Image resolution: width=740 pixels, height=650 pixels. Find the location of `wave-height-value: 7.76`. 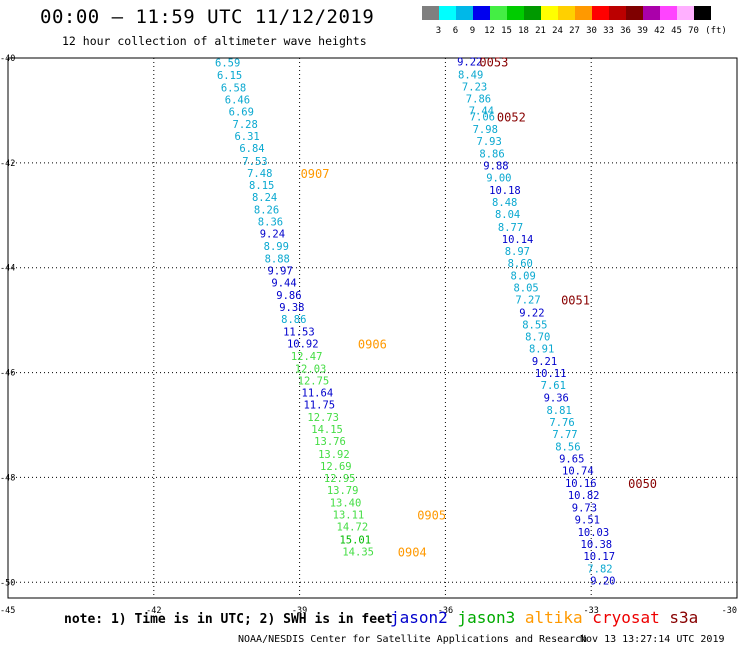

wave-height-value: 7.76 is located at coordinates (561, 423).